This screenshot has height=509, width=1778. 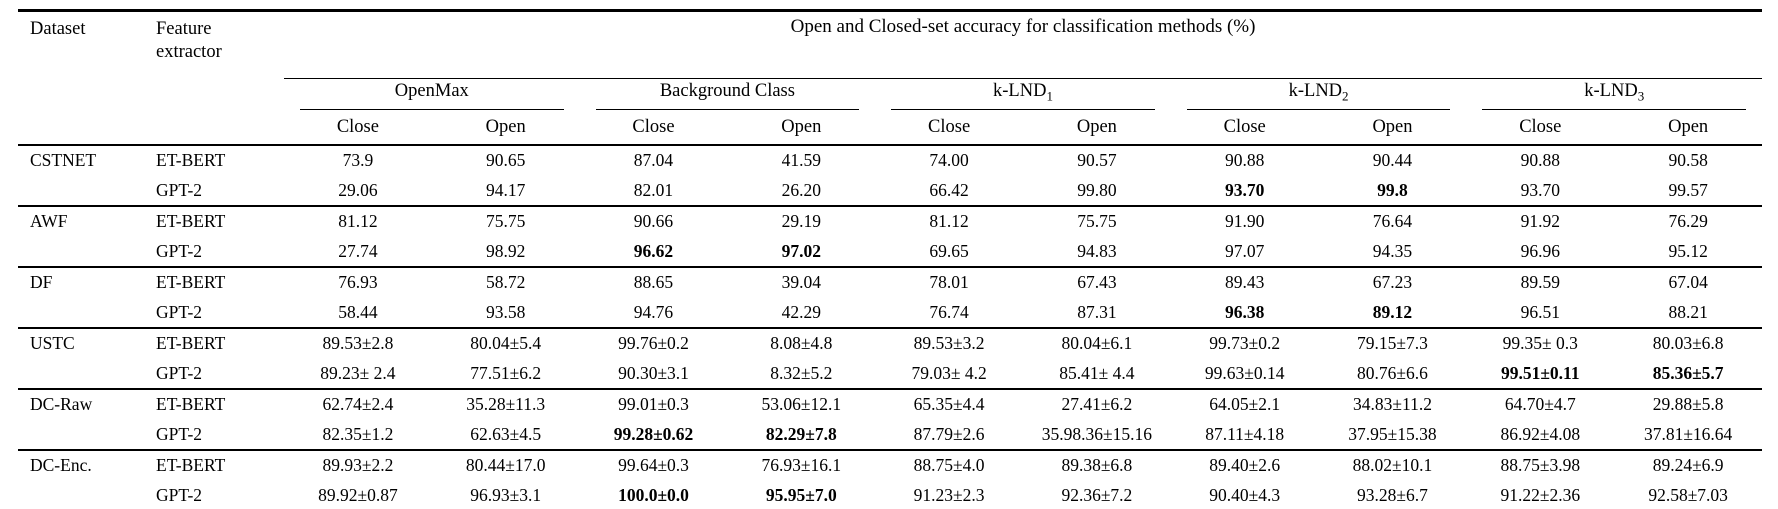 I want to click on value-cell: 91.92, so click(x=1540, y=221).